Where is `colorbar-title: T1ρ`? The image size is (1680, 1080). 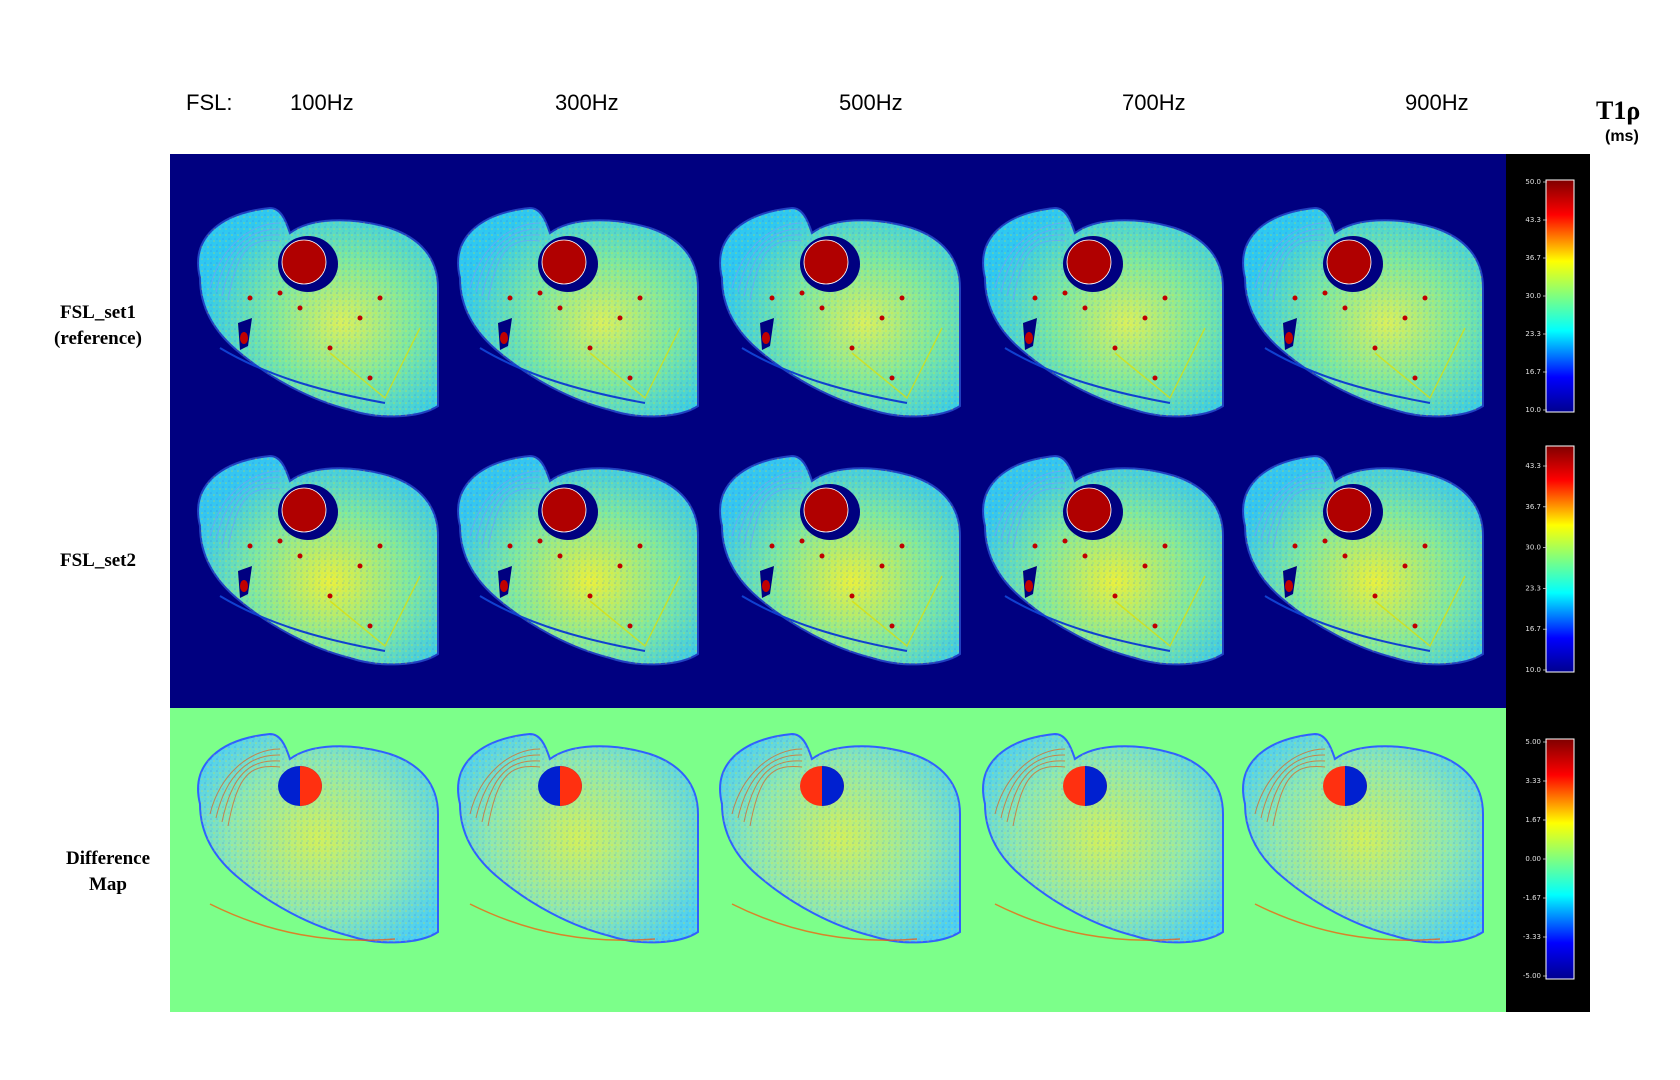
colorbar-title: T1ρ is located at coordinates (1618, 110).